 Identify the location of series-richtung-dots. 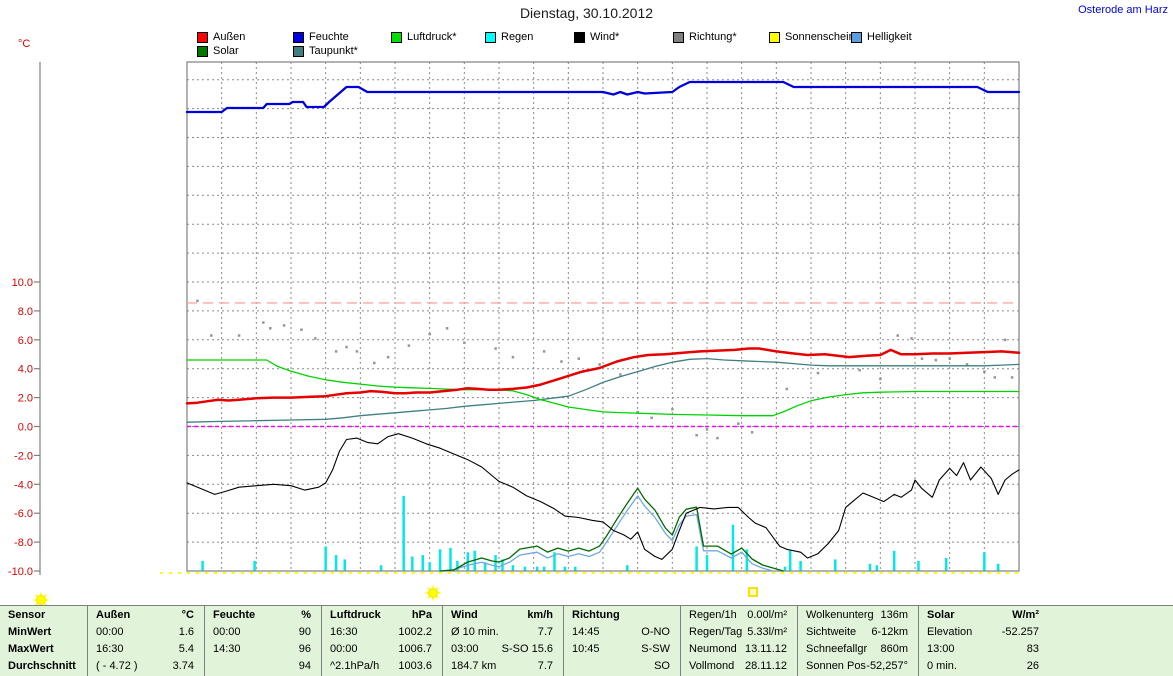
(605, 369).